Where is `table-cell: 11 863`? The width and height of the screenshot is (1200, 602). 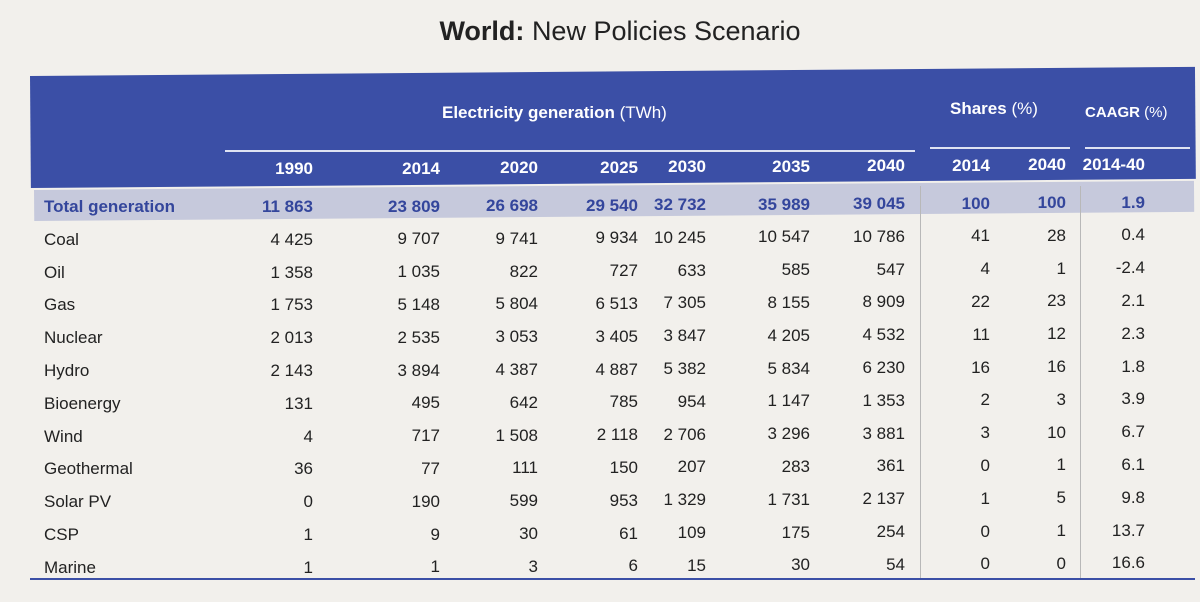 table-cell: 11 863 is located at coordinates (287, 206).